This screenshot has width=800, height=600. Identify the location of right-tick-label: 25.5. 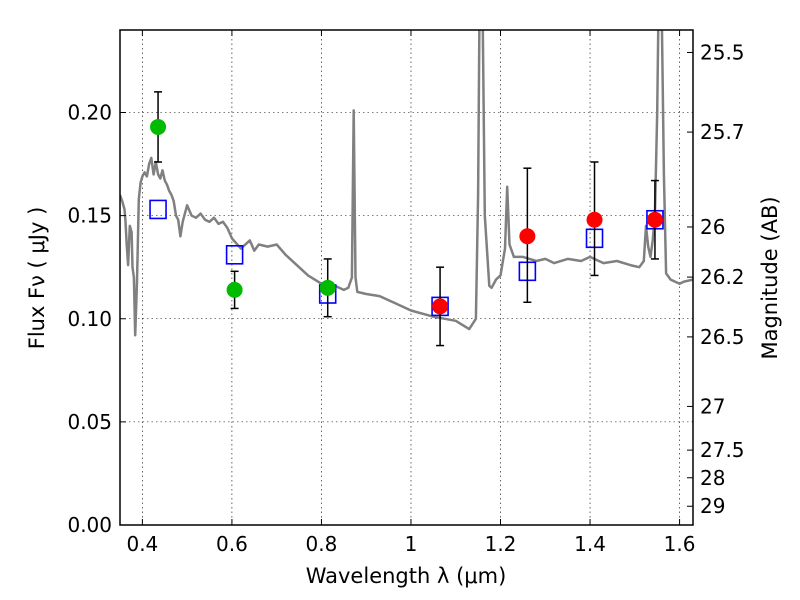
(722, 52).